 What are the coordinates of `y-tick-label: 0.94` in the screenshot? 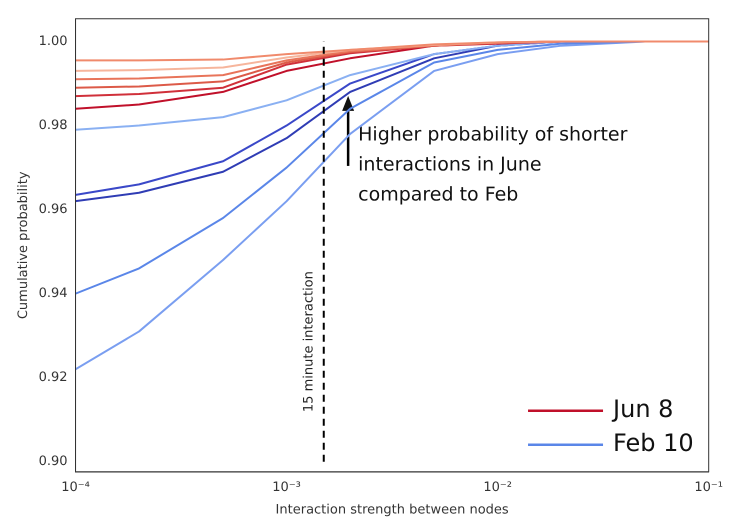 It's located at (53, 293).